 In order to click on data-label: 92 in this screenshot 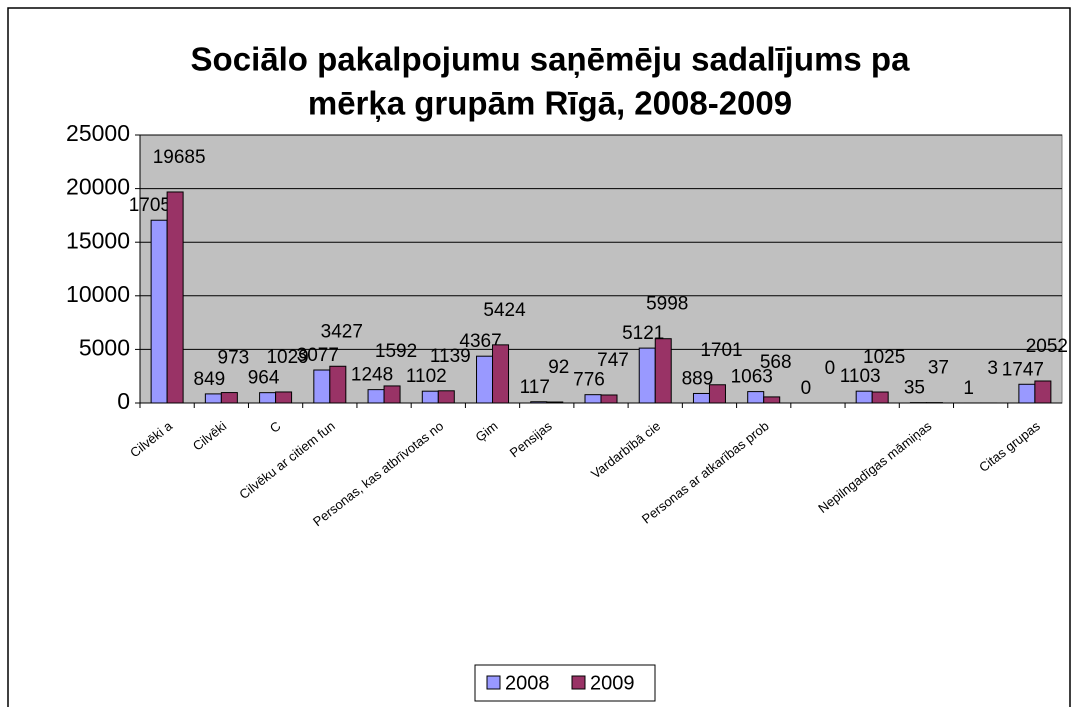, I will do `click(558, 367)`.